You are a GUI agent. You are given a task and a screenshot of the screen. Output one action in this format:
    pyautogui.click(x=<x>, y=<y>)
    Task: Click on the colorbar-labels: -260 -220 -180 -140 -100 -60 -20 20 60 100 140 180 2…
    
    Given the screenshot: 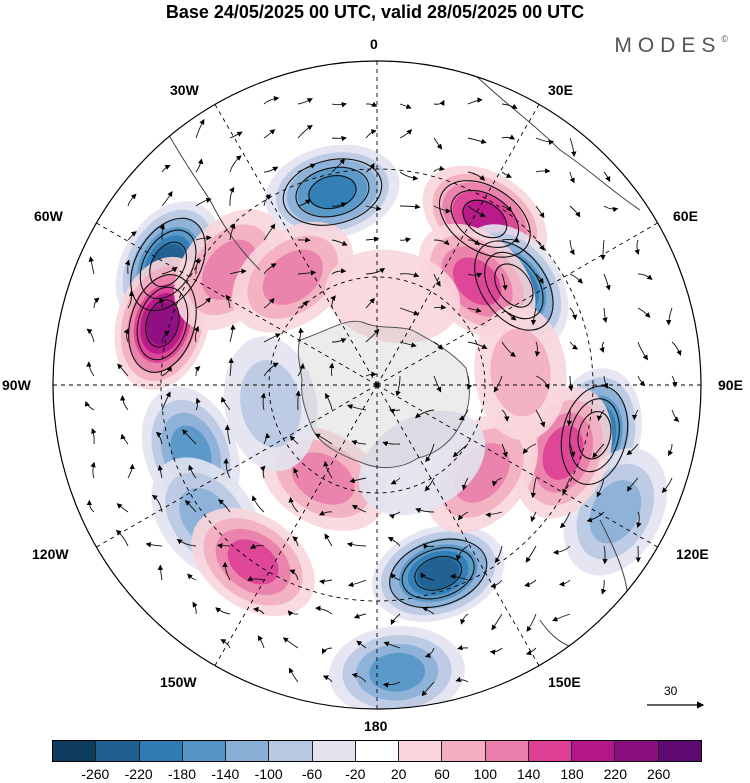 What is the action you would take?
    pyautogui.click(x=377, y=774)
    